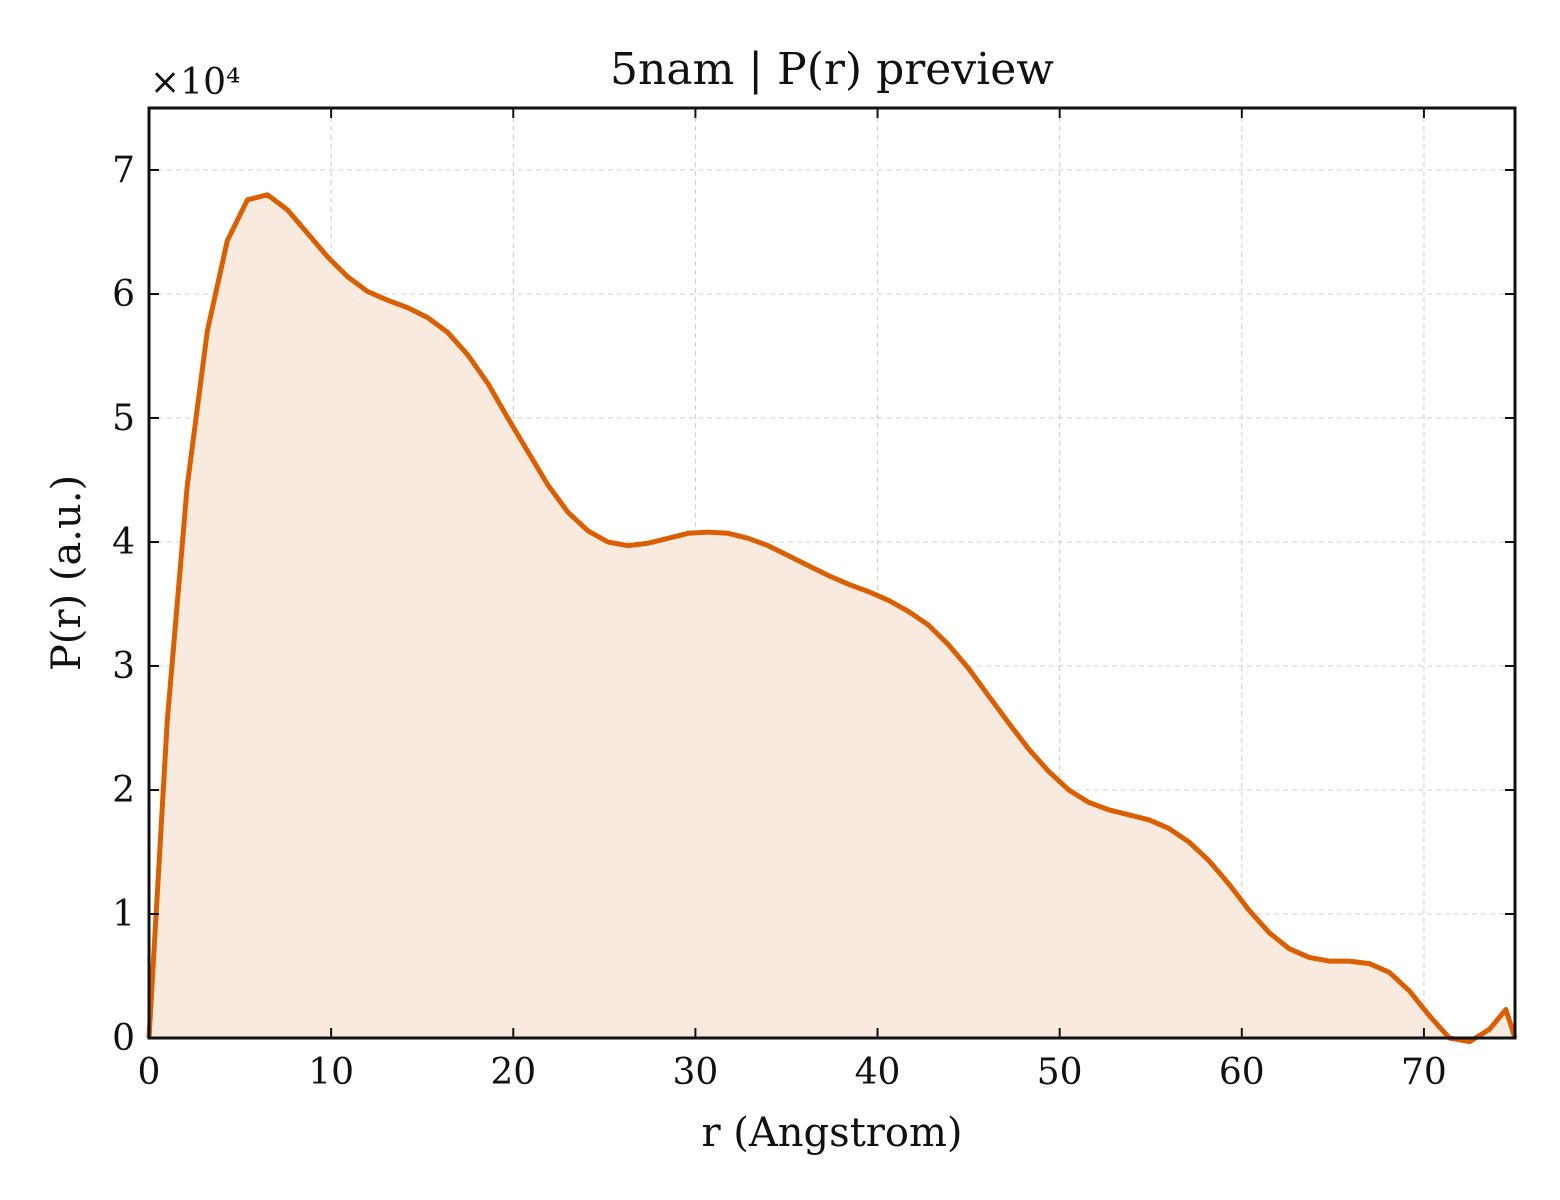 The image size is (1560, 1200). Describe the element at coordinates (123, 542) in the screenshot. I see `y-tick-label: 4` at that location.